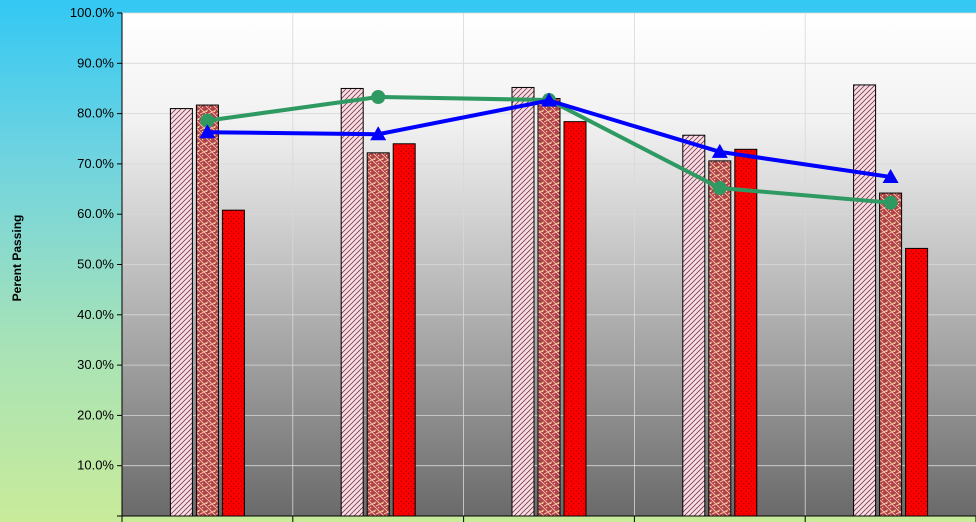  Describe the element at coordinates (95, 264) in the screenshot. I see `y-tick-label: 50.0%` at that location.